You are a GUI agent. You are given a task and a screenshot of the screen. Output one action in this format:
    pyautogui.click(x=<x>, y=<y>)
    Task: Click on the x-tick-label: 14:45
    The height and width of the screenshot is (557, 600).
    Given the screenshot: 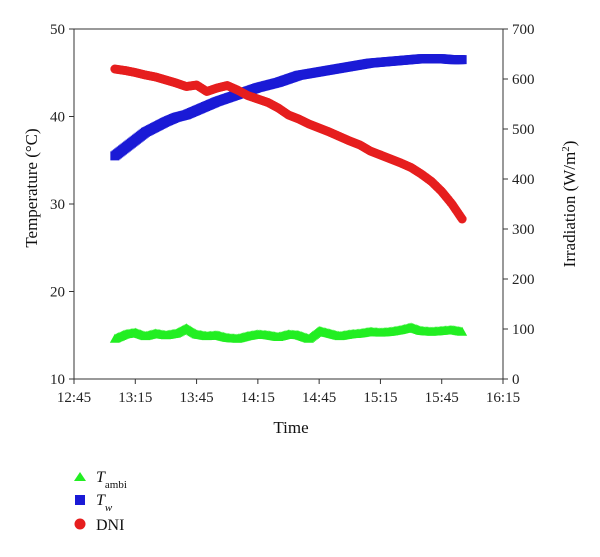 What is the action you would take?
    pyautogui.click(x=319, y=398)
    